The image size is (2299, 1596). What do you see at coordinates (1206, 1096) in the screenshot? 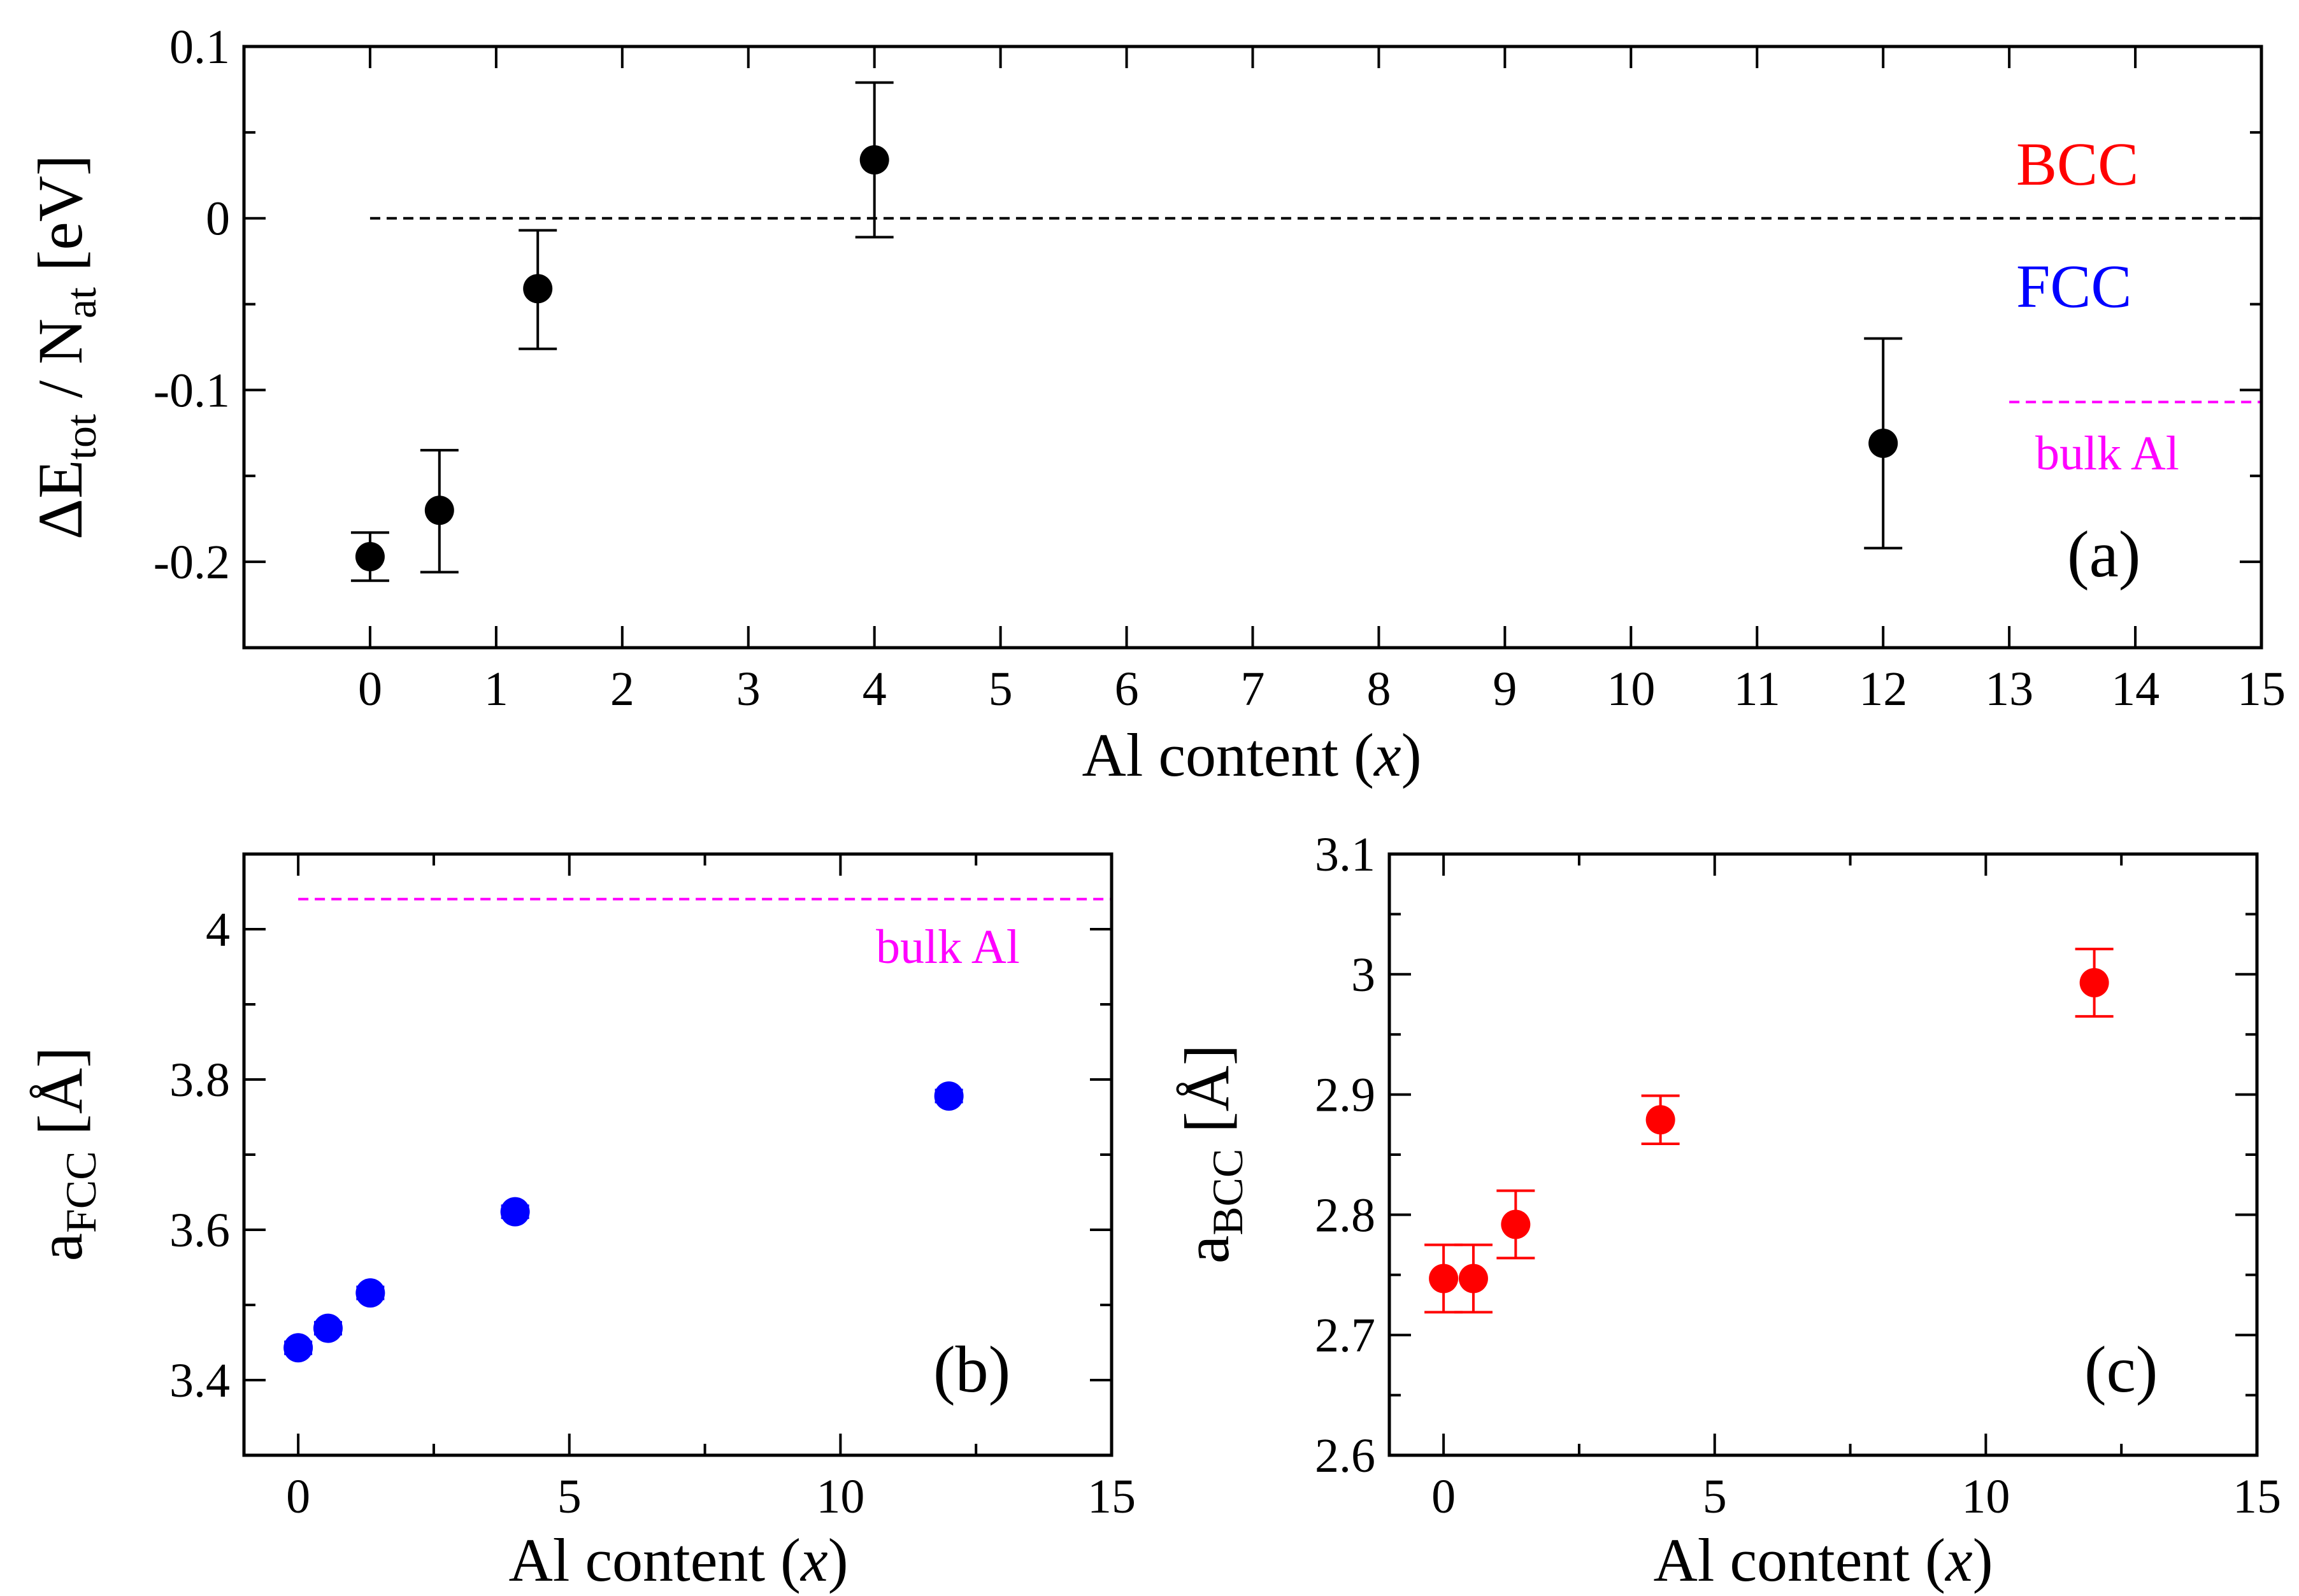
I see `panel-c-ylabel-unit: [Å]` at bounding box center [1206, 1096].